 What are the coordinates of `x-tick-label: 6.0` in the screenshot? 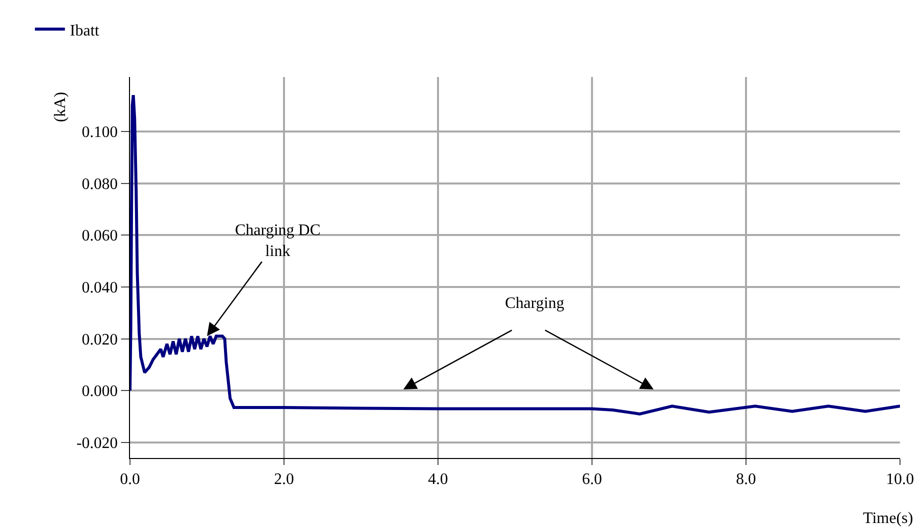 It's located at (592, 479).